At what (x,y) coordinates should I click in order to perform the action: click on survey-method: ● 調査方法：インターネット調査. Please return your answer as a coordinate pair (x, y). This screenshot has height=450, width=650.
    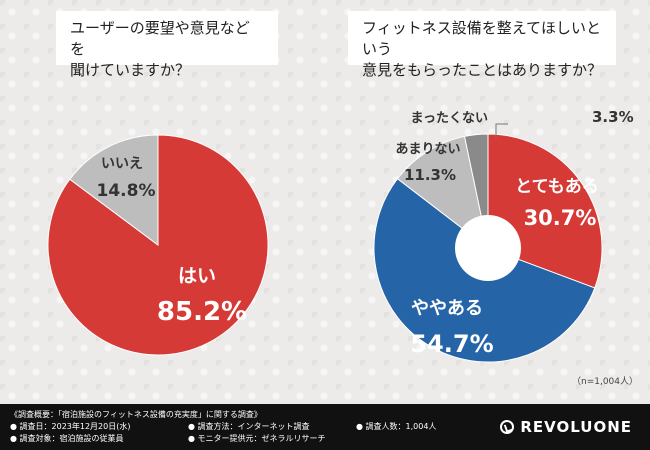
    Looking at the image, I should click on (249, 426).